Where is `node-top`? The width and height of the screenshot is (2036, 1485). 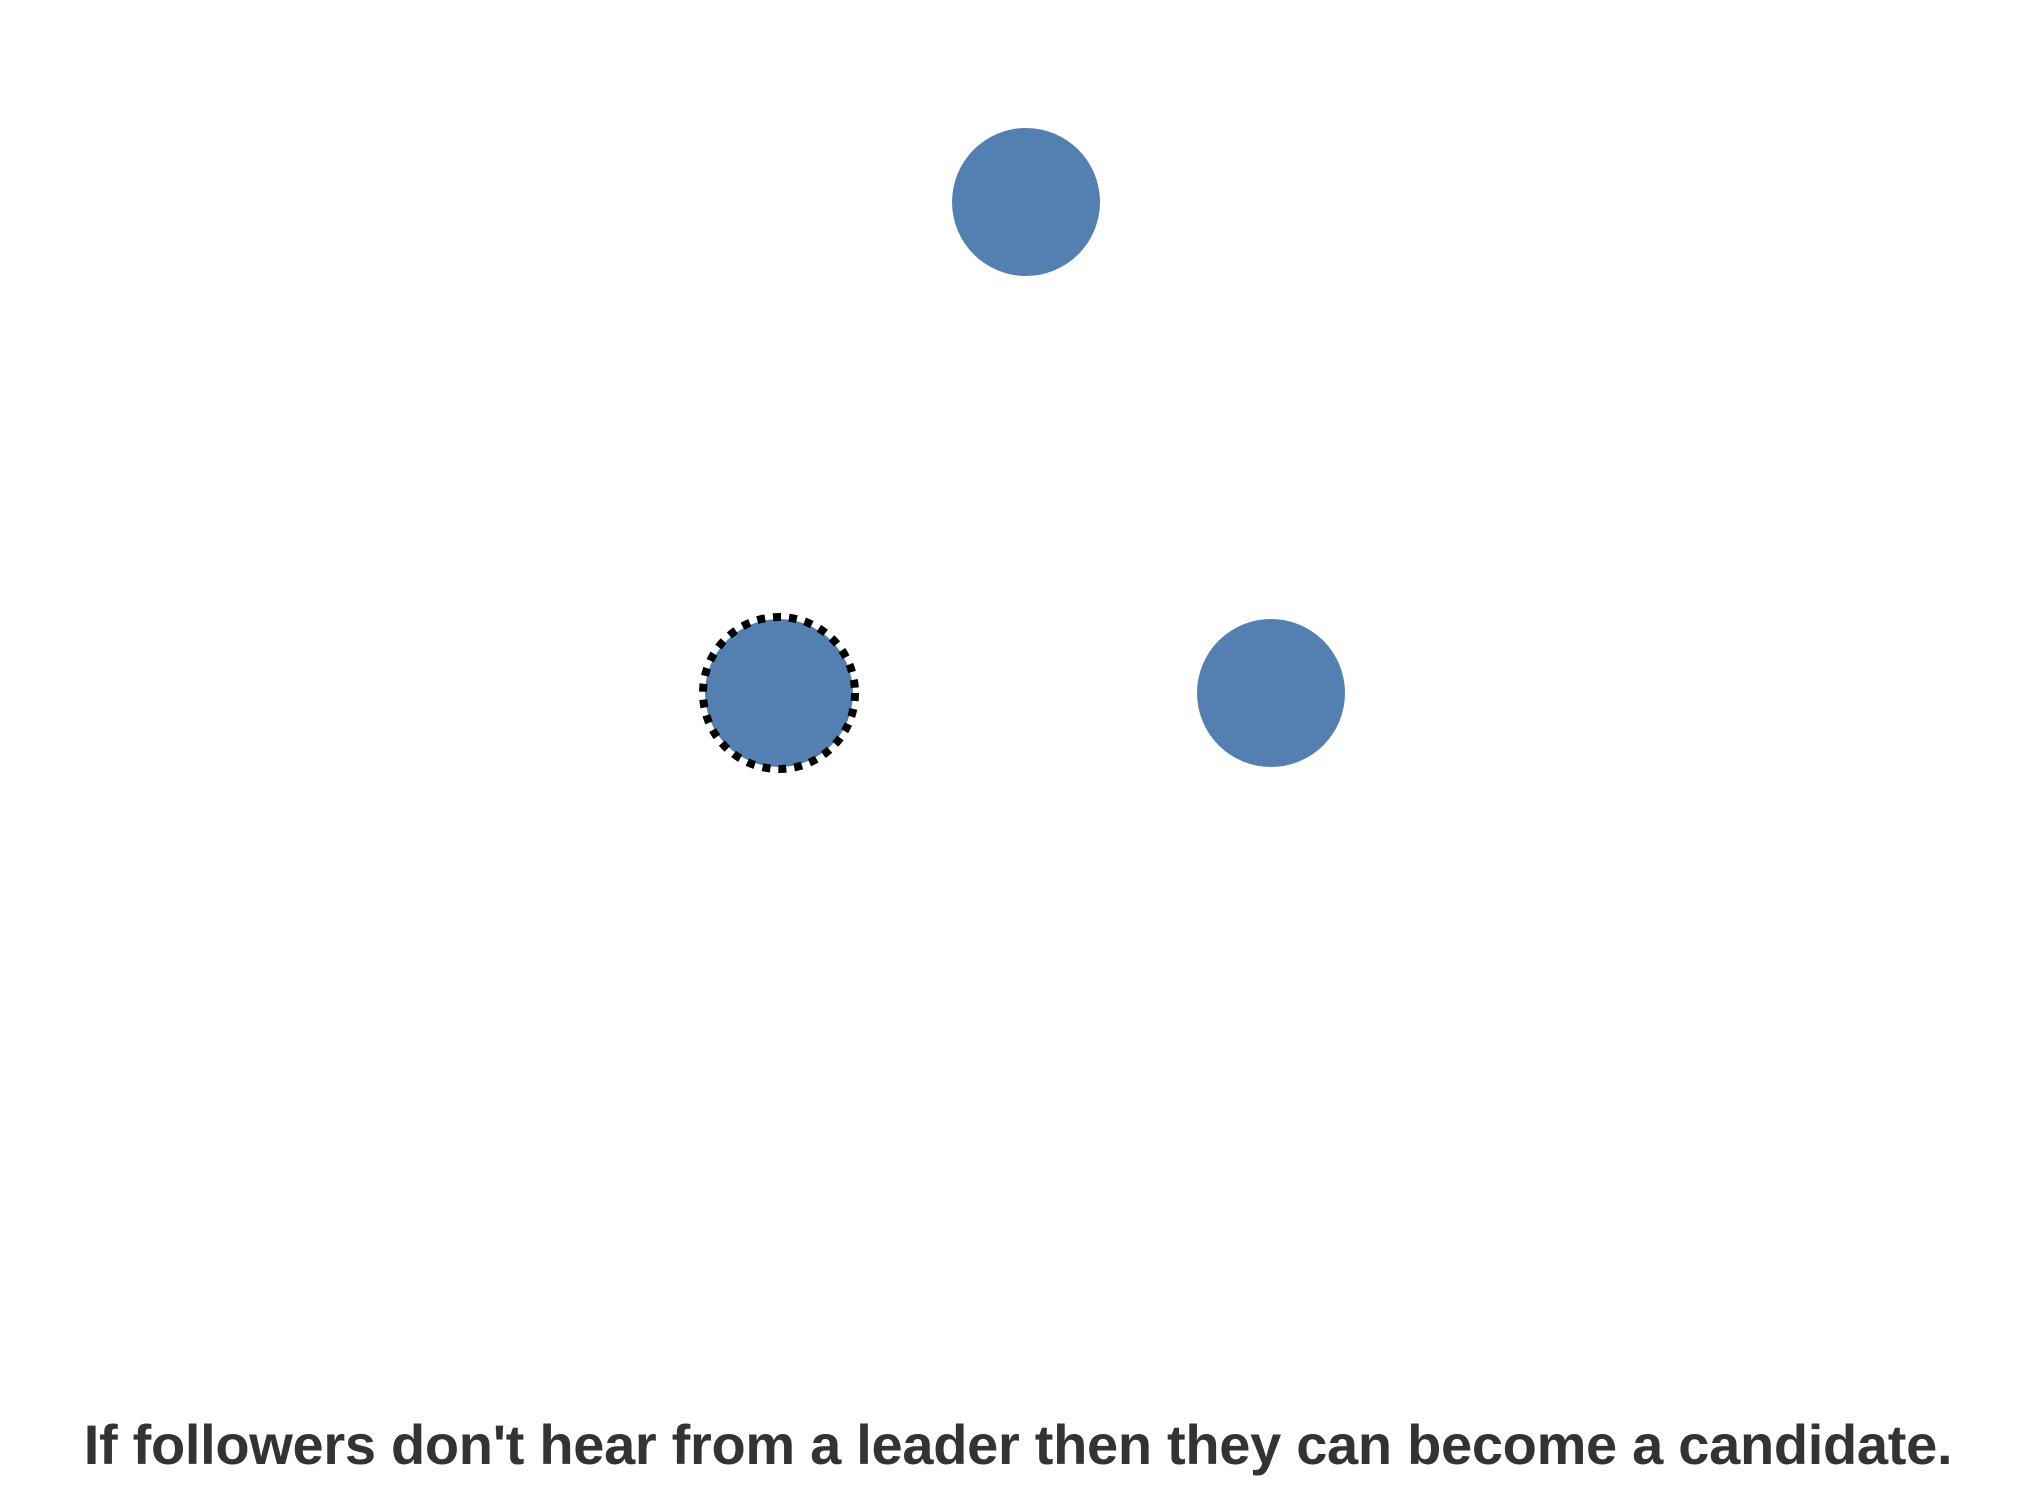
node-top is located at coordinates (1026, 202).